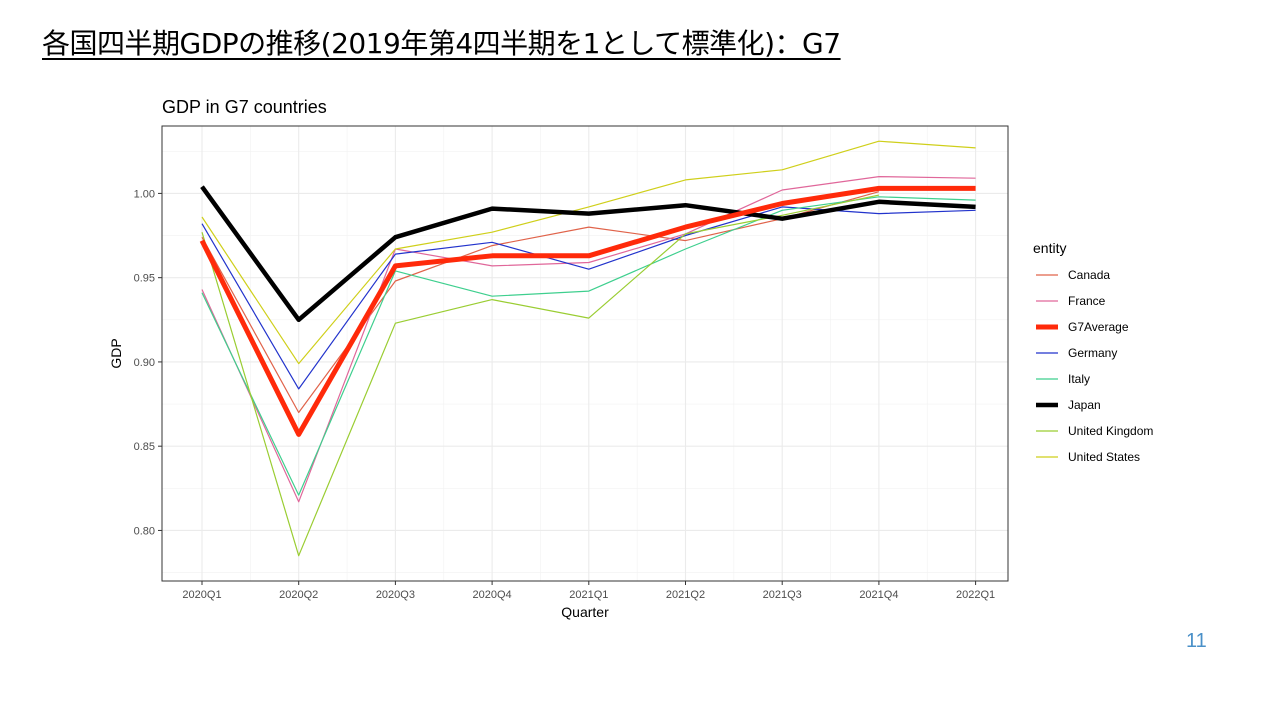 This screenshot has width=1280, height=720. I want to click on x-tick-label: 2021Q3, so click(782, 595).